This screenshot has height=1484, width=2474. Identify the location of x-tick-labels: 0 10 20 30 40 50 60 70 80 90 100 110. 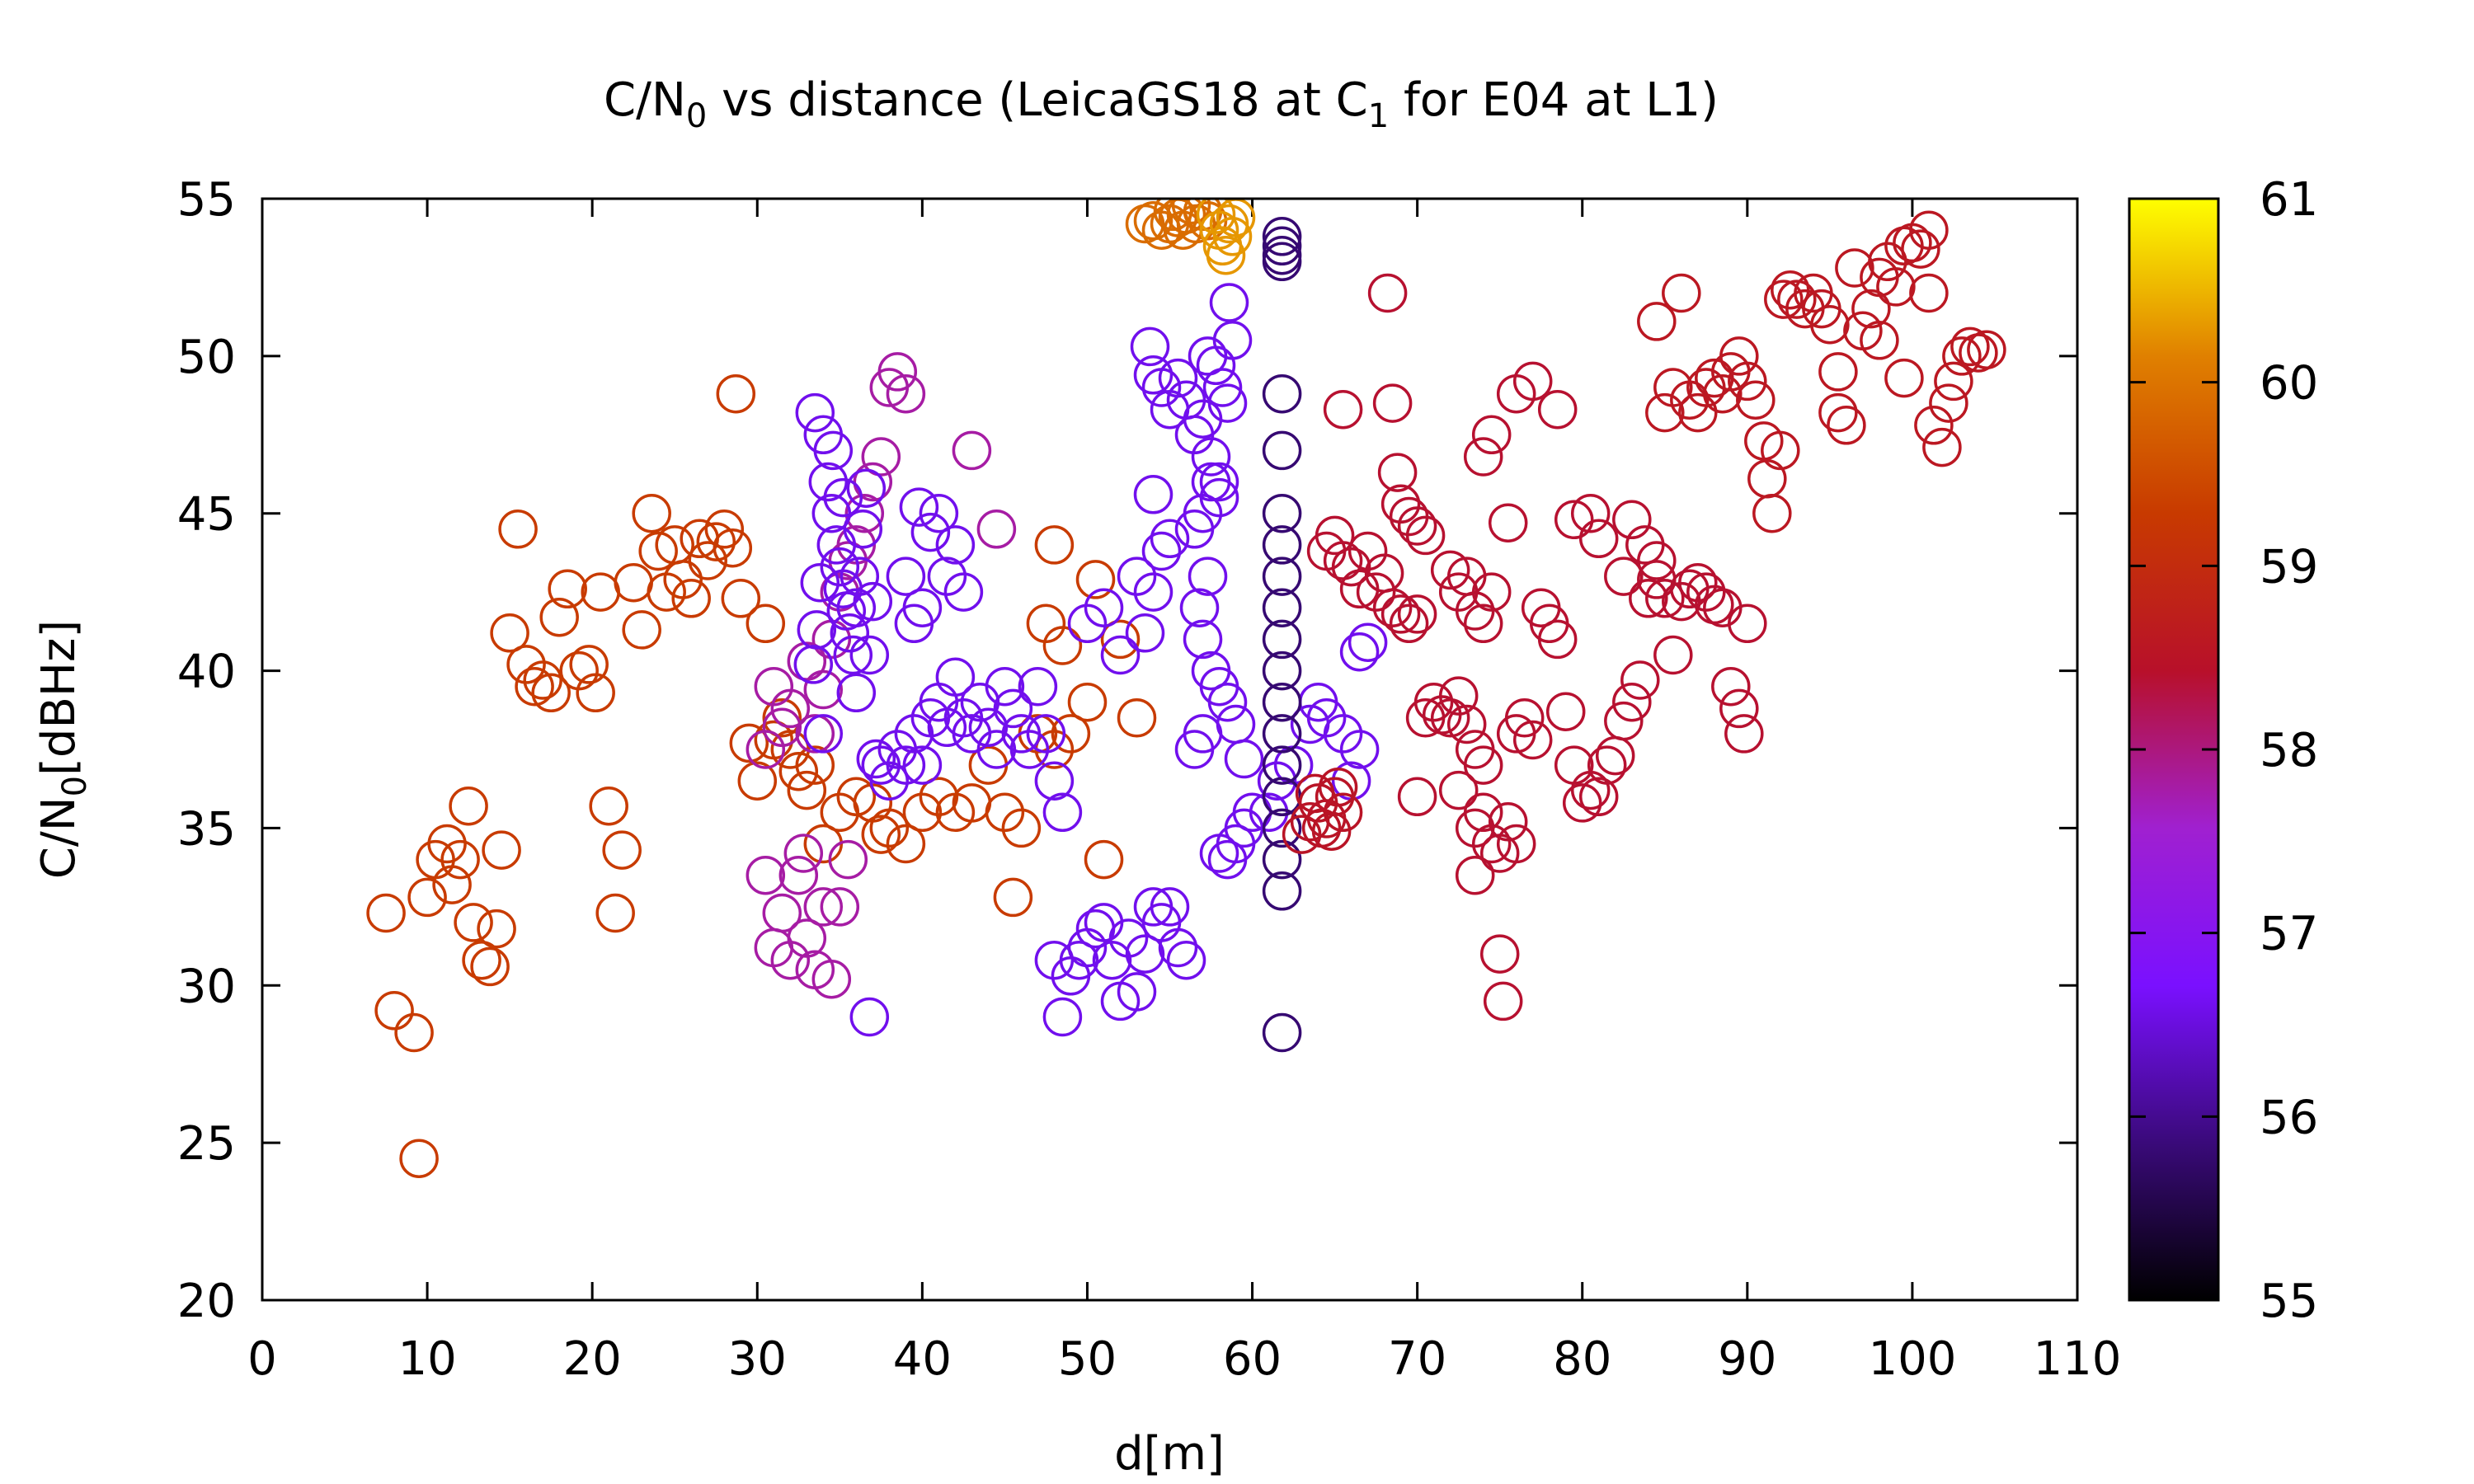
(1184, 1359).